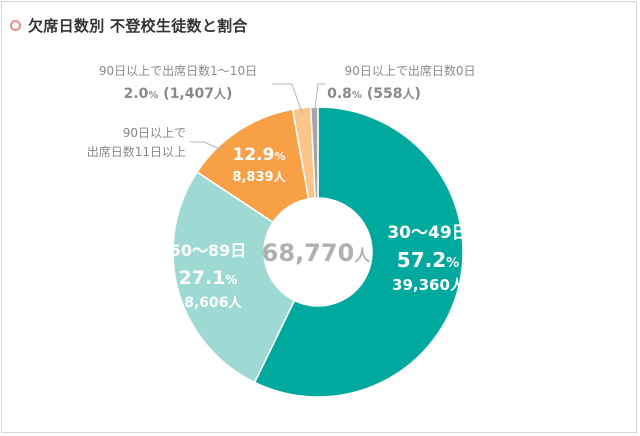 The image size is (640, 436). I want to click on center-total: 68,770人, so click(317, 253).